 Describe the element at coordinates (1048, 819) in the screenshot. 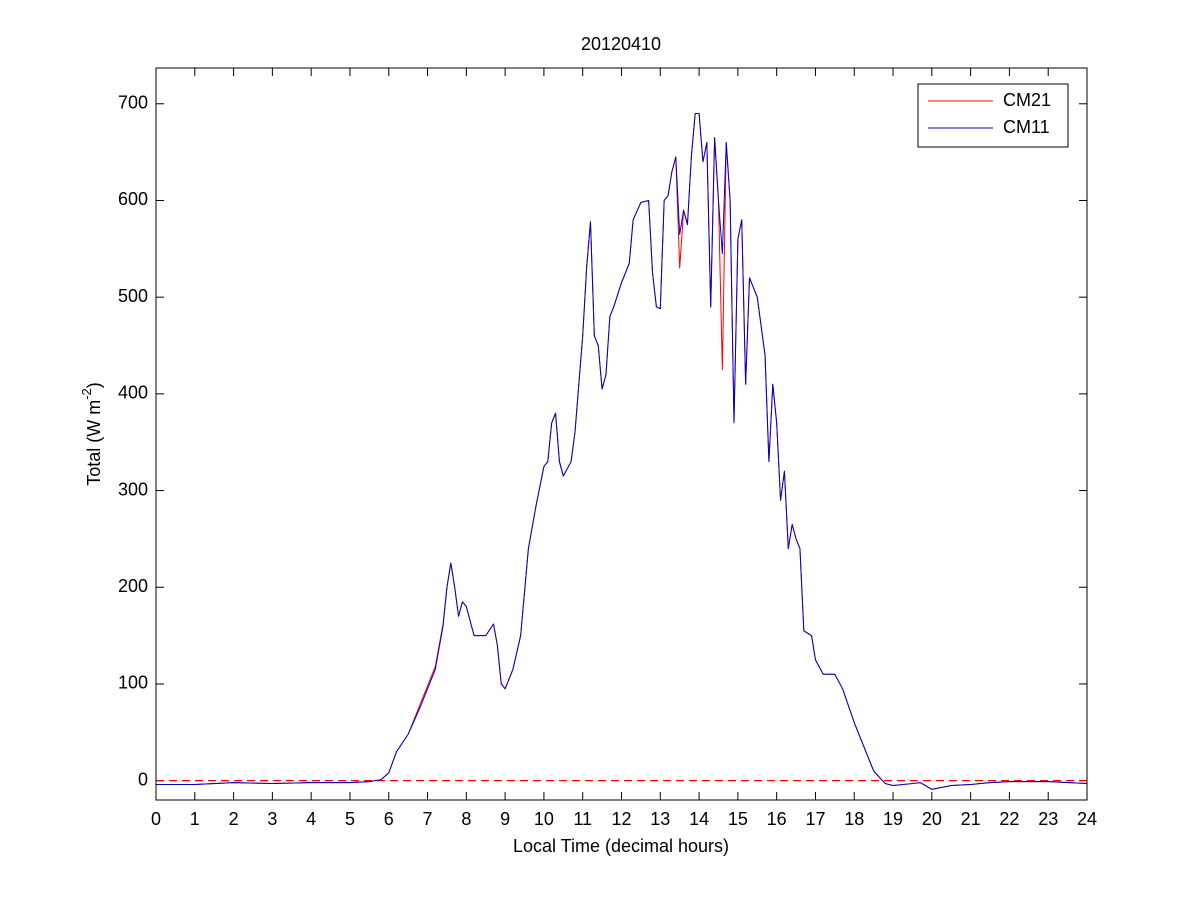

I see `x-tick-label: 23` at that location.